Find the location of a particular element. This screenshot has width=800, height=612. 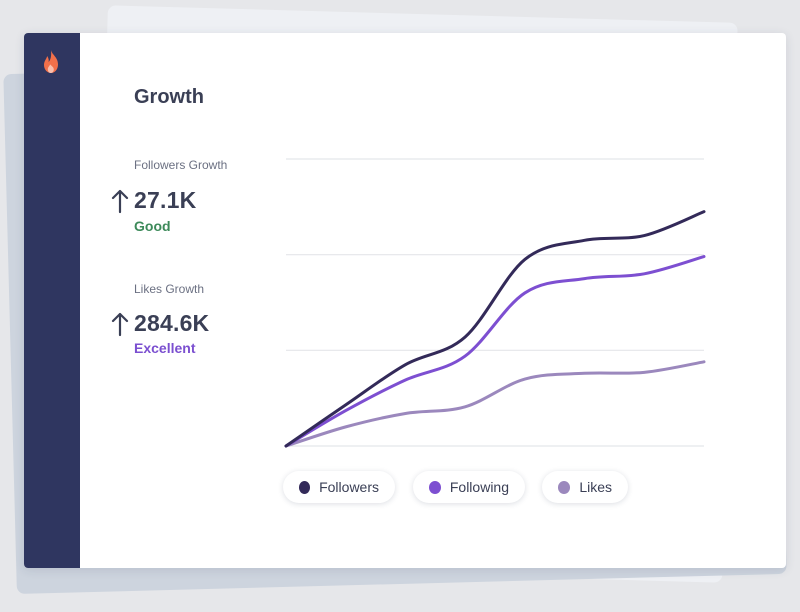

followers-growth-value: 27.1K is located at coordinates (165, 200).